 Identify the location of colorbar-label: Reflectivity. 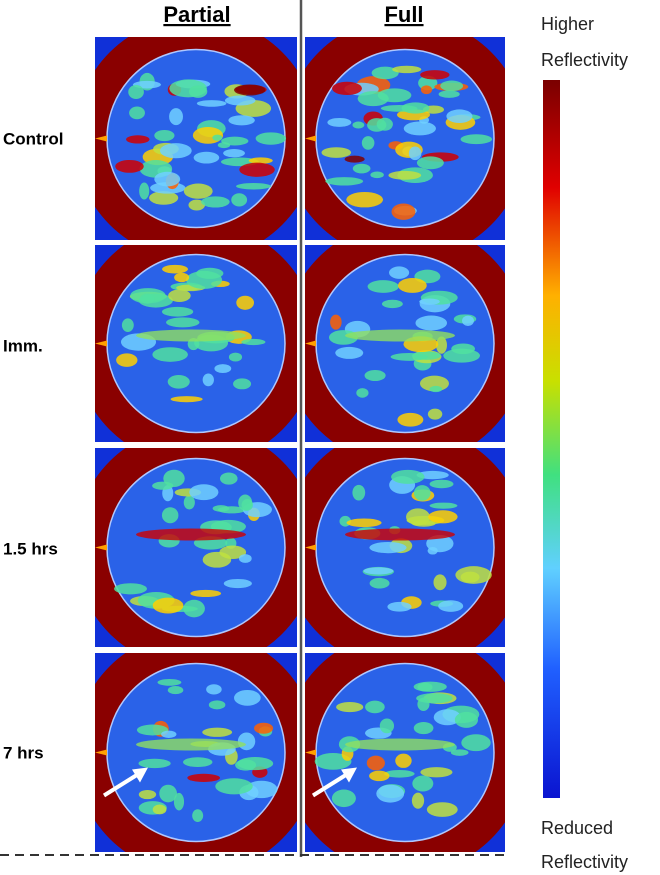
(584, 60).